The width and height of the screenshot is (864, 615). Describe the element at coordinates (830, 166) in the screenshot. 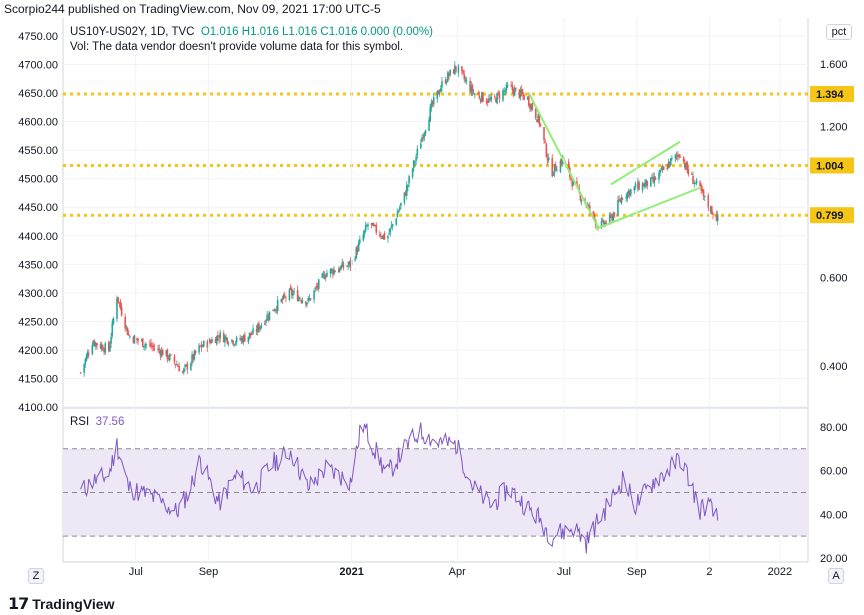

I see `level-price-label: 1.004` at that location.